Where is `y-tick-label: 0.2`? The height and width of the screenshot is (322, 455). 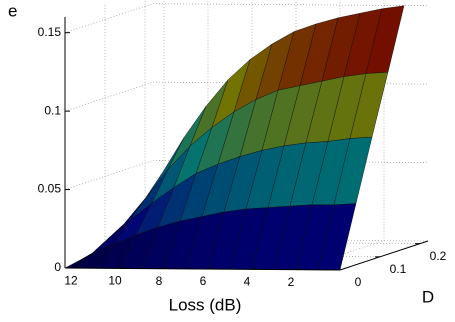 y-tick-label: 0.2 is located at coordinates (438, 256).